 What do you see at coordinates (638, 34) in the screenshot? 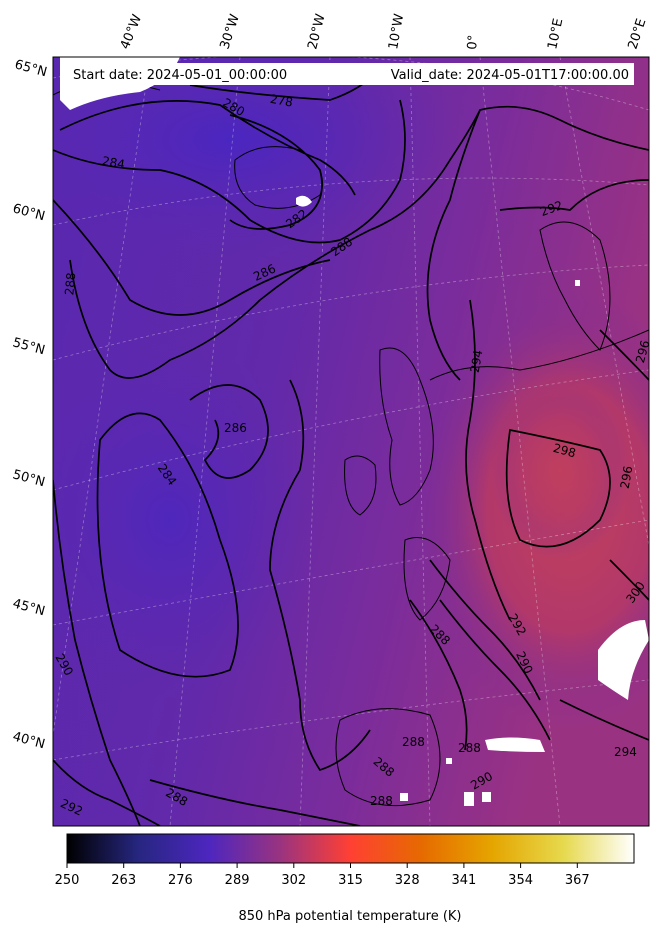
I see `lon-label: 20°E` at bounding box center [638, 34].